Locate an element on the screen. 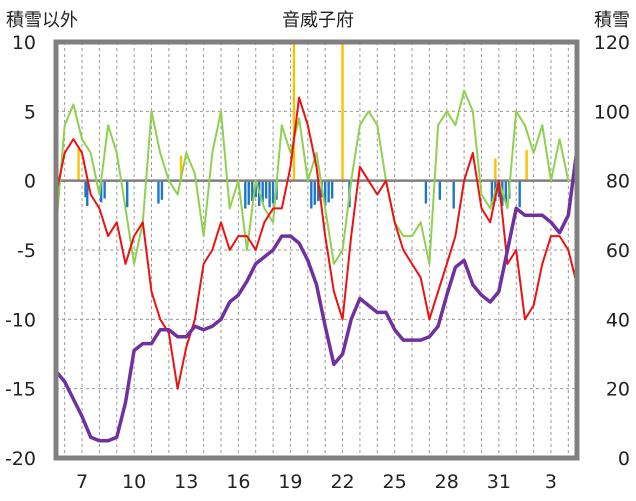 The image size is (636, 501). y-right-tick-label: 20 is located at coordinates (618, 390).